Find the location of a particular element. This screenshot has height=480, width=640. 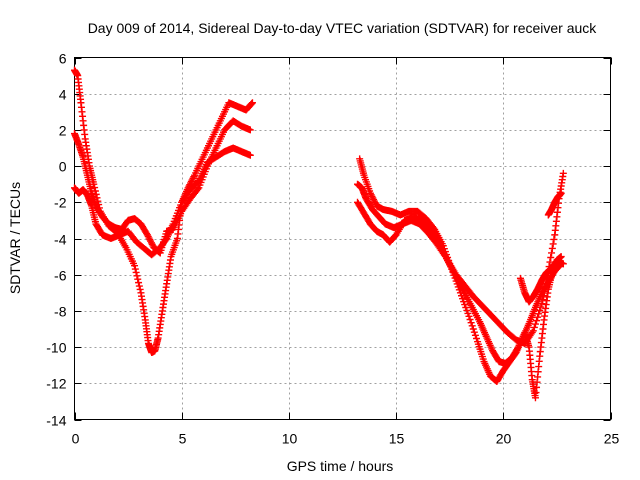

y-tick-label: -12 is located at coordinates (56, 384).